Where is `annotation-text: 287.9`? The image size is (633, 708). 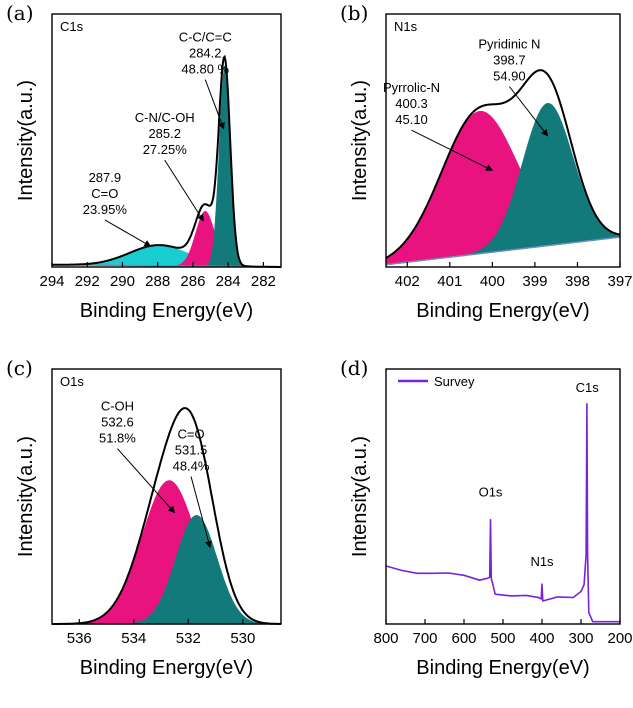
annotation-text: 287.9 is located at coordinates (105, 177).